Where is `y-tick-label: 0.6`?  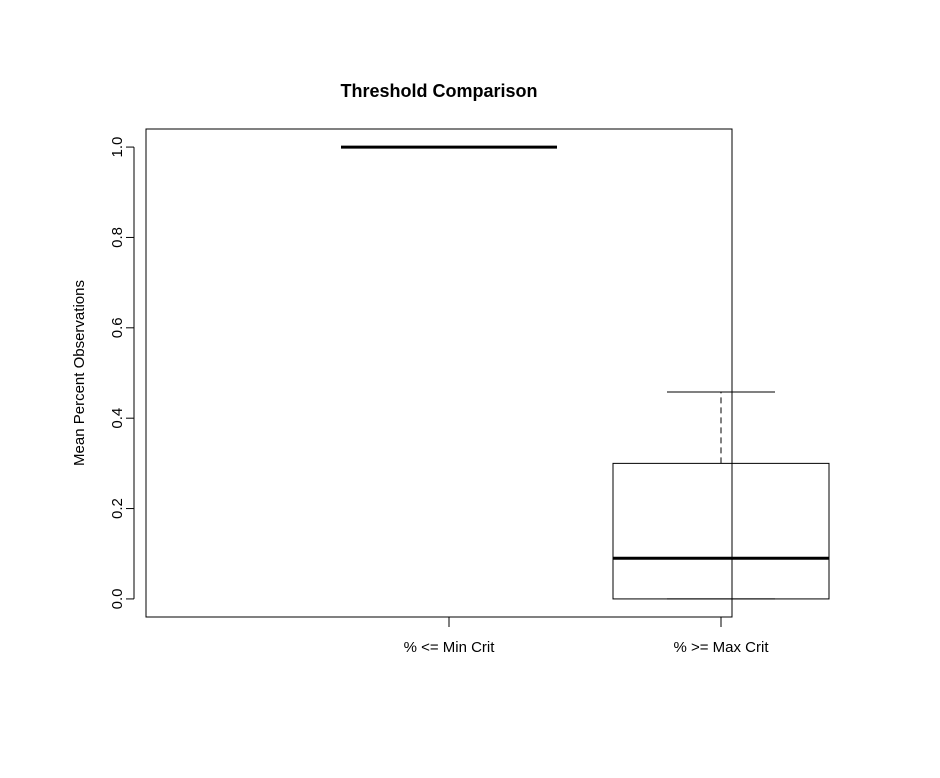 y-tick-label: 0.6 is located at coordinates (117, 327).